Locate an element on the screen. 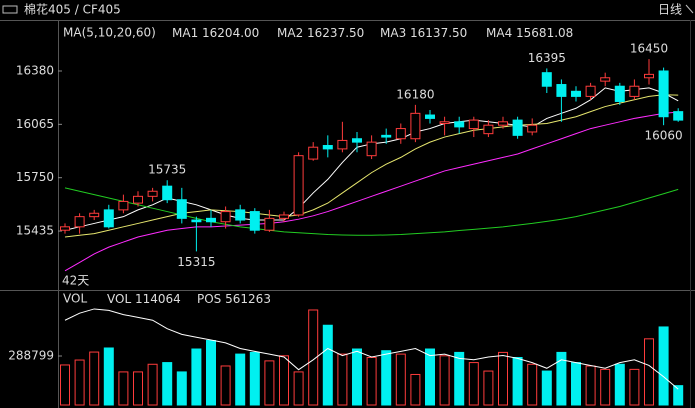 Image resolution: width=695 pixels, height=408 pixels. y-tick-label: 15750 is located at coordinates (35, 177).